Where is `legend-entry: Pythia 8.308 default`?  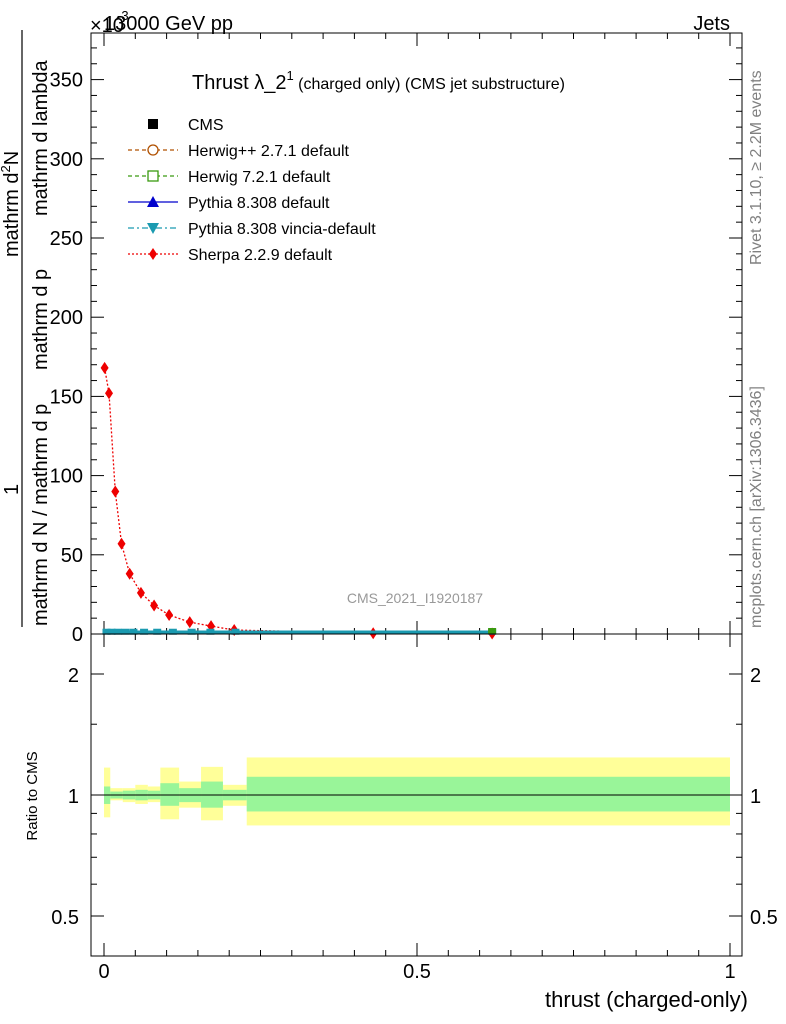
legend-entry: Pythia 8.308 default is located at coordinates (229, 203).